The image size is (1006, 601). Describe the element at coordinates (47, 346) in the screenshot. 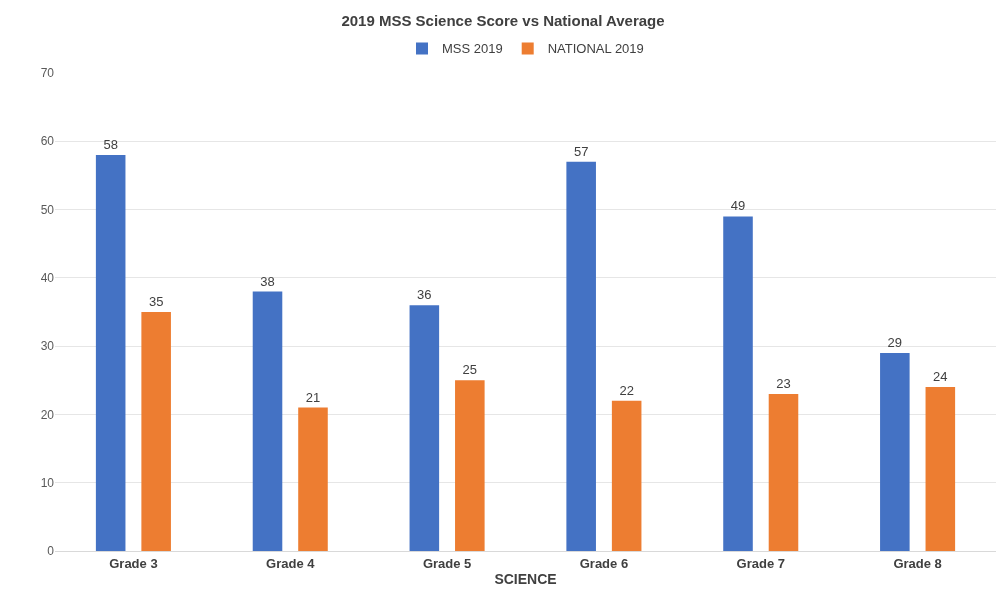

I see `y-tick-label: 30` at that location.